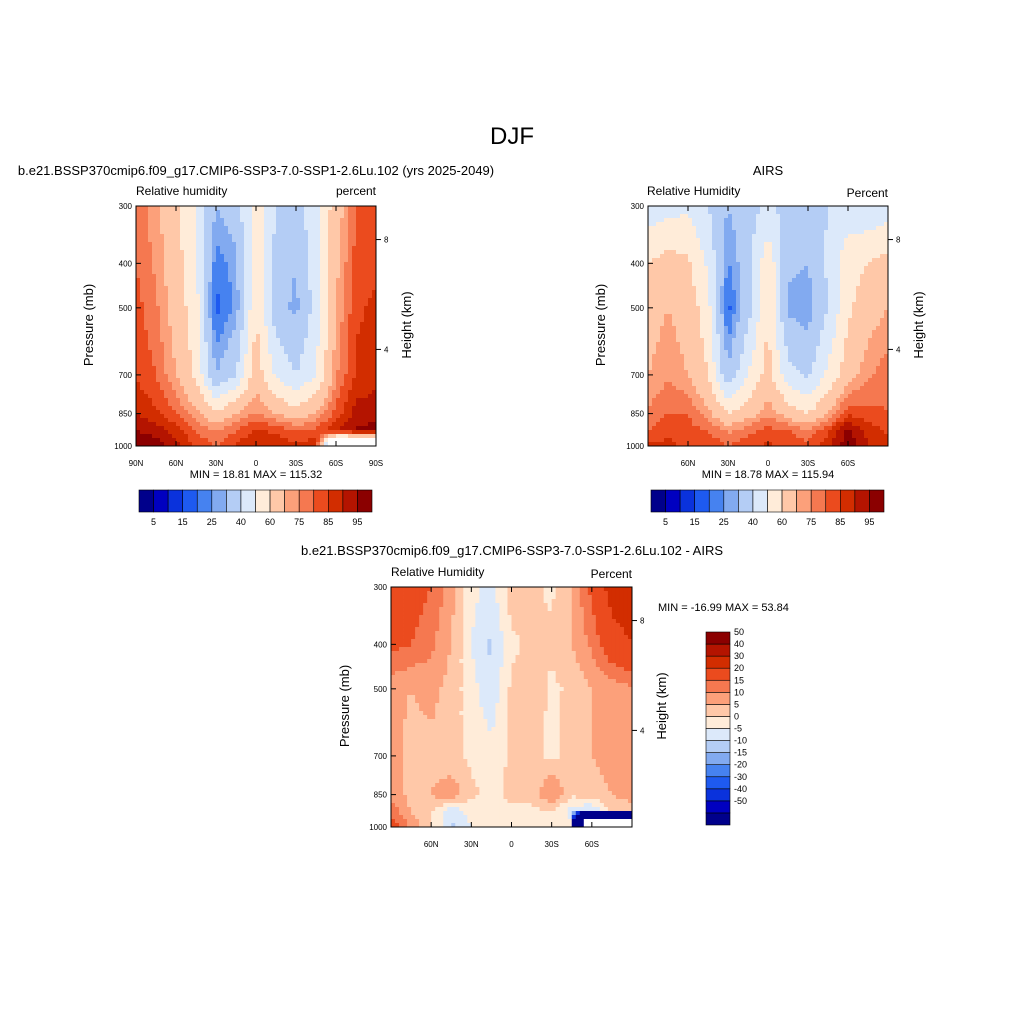 The image size is (1024, 1024). What do you see at coordinates (256, 475) in the screenshot?
I see `stats-label: MIN = 18.81 MAX = 115.32` at bounding box center [256, 475].